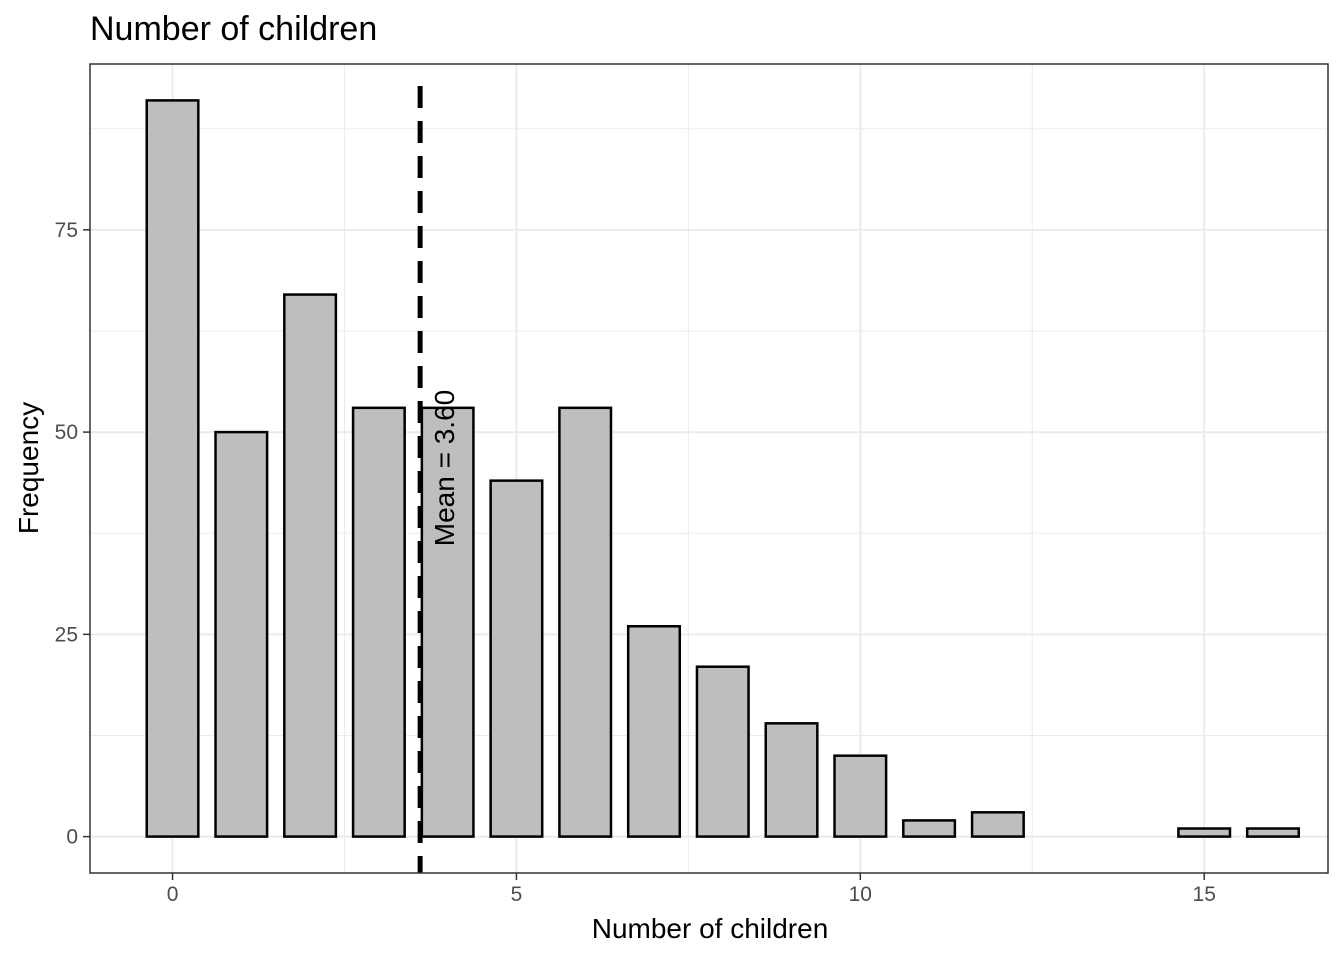 This screenshot has height=960, width=1344. I want to click on x-tick-label: 0, so click(173, 894).